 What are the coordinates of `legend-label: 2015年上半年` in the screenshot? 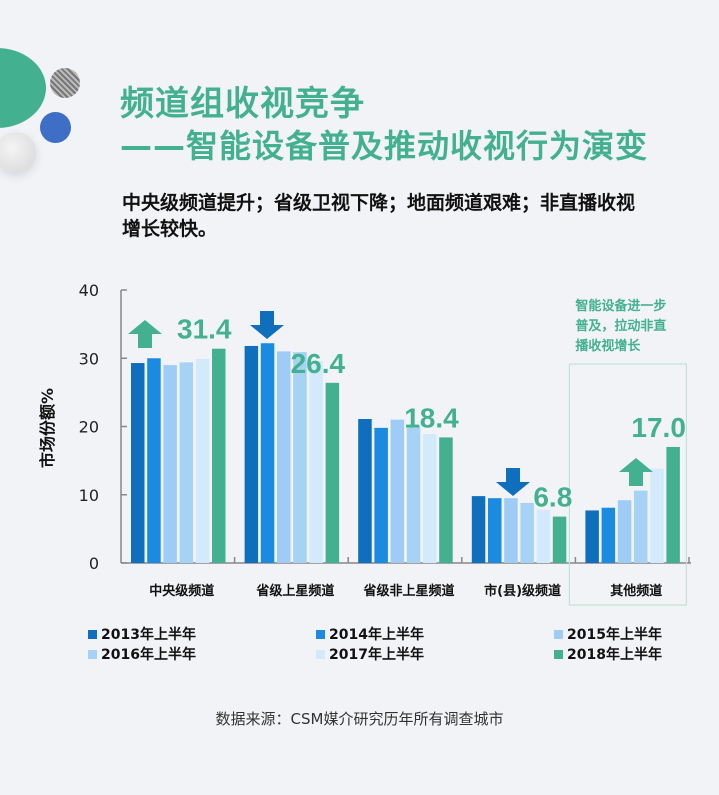 It's located at (614, 635).